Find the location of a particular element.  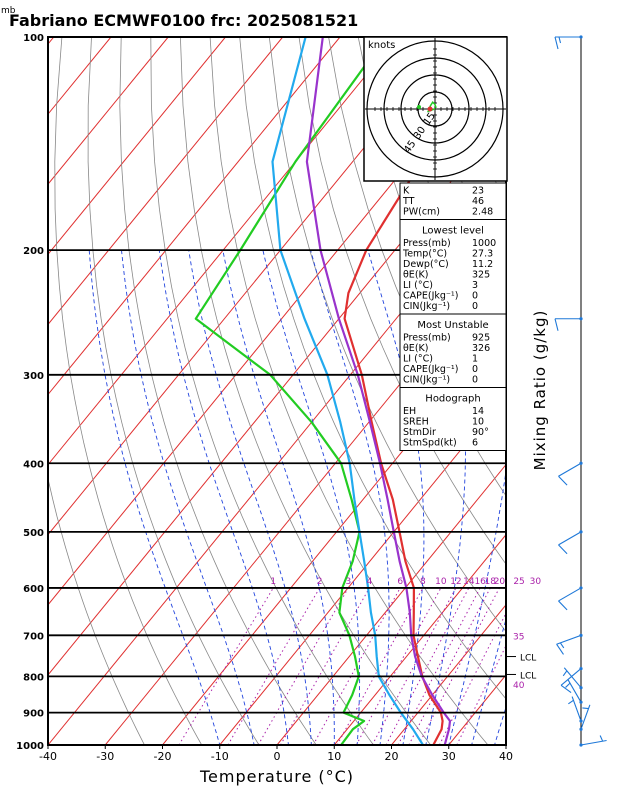

indices-value: 325 is located at coordinates (481, 275).